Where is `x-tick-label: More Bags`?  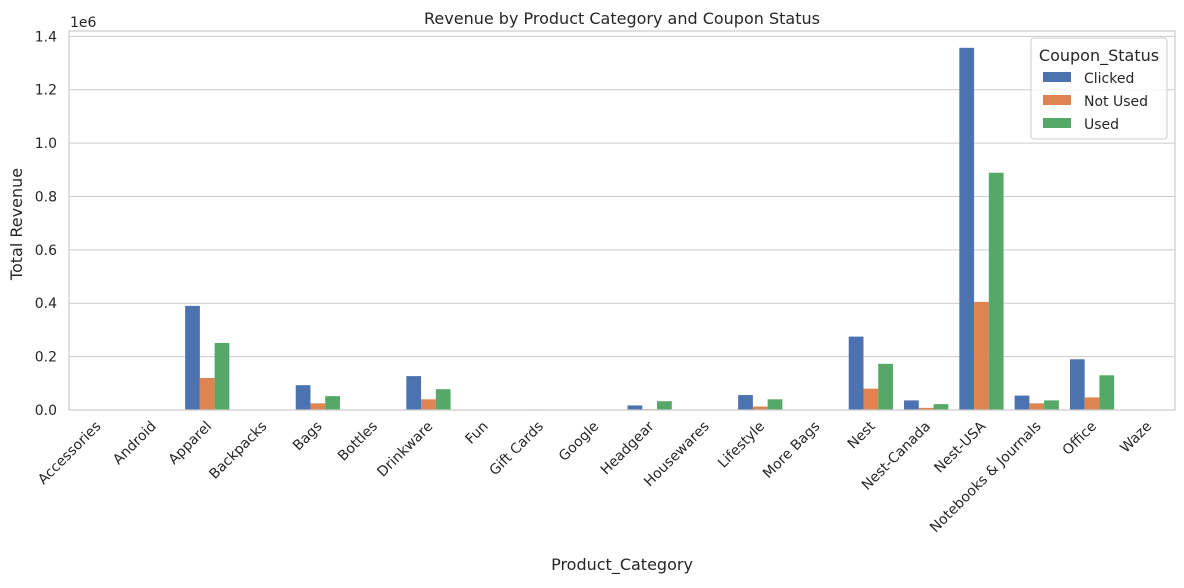
x-tick-label: More Bags is located at coordinates (791, 450).